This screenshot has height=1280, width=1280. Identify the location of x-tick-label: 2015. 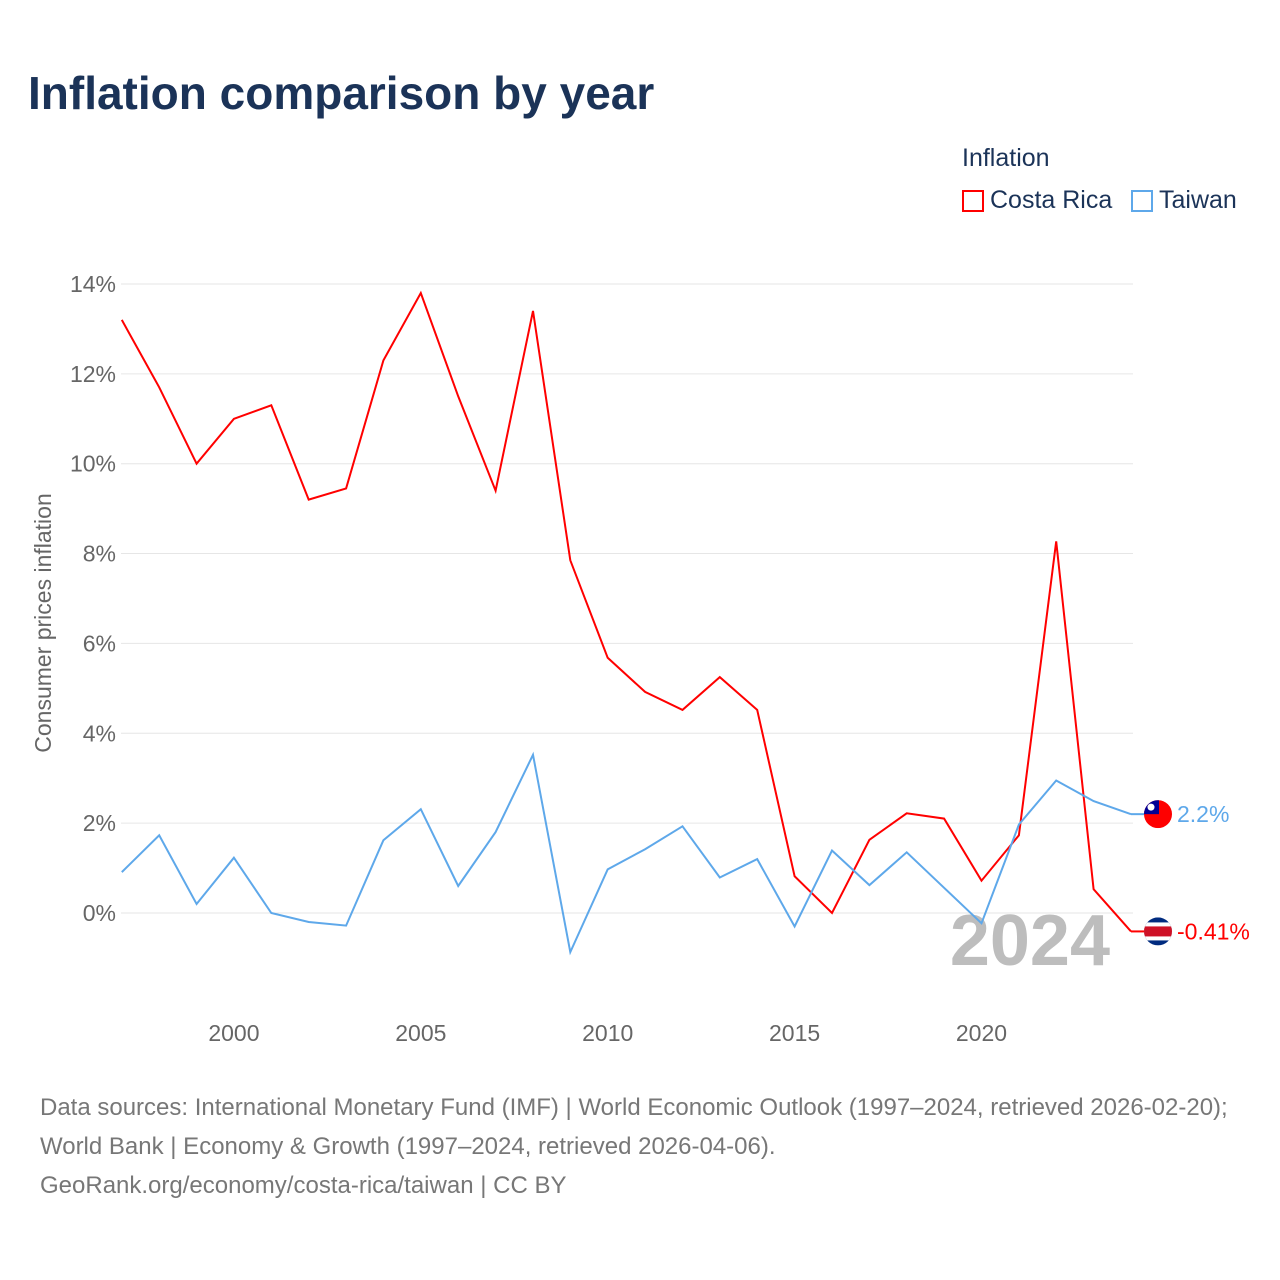
(794, 1033).